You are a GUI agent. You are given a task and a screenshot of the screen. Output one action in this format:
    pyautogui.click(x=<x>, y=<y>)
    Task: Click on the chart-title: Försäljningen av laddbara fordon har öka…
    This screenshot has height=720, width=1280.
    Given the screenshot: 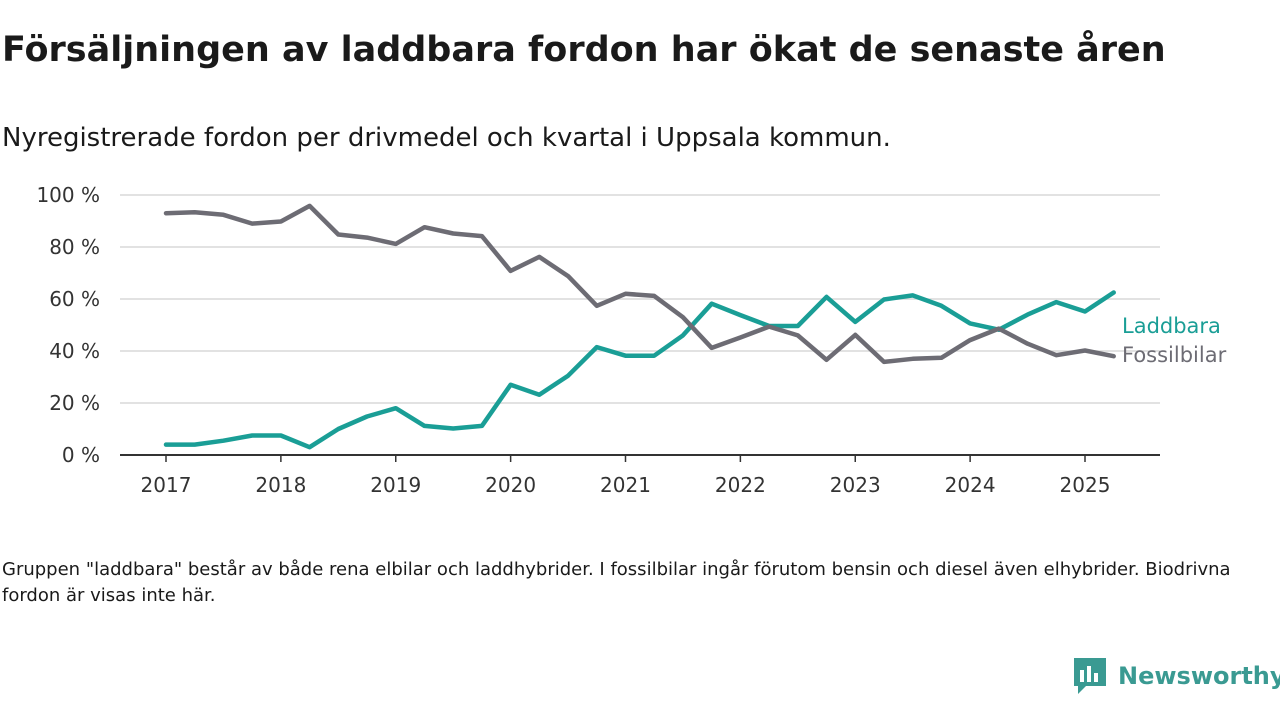 What is the action you would take?
    pyautogui.click(x=584, y=50)
    